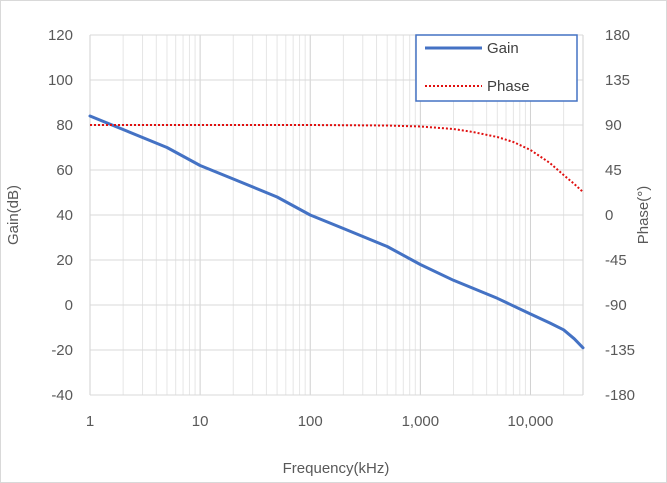 This screenshot has width=667, height=483. I want to click on y-axis-ticks: -40 -20 0 20 40 60 80 100 120, so click(60, 215).